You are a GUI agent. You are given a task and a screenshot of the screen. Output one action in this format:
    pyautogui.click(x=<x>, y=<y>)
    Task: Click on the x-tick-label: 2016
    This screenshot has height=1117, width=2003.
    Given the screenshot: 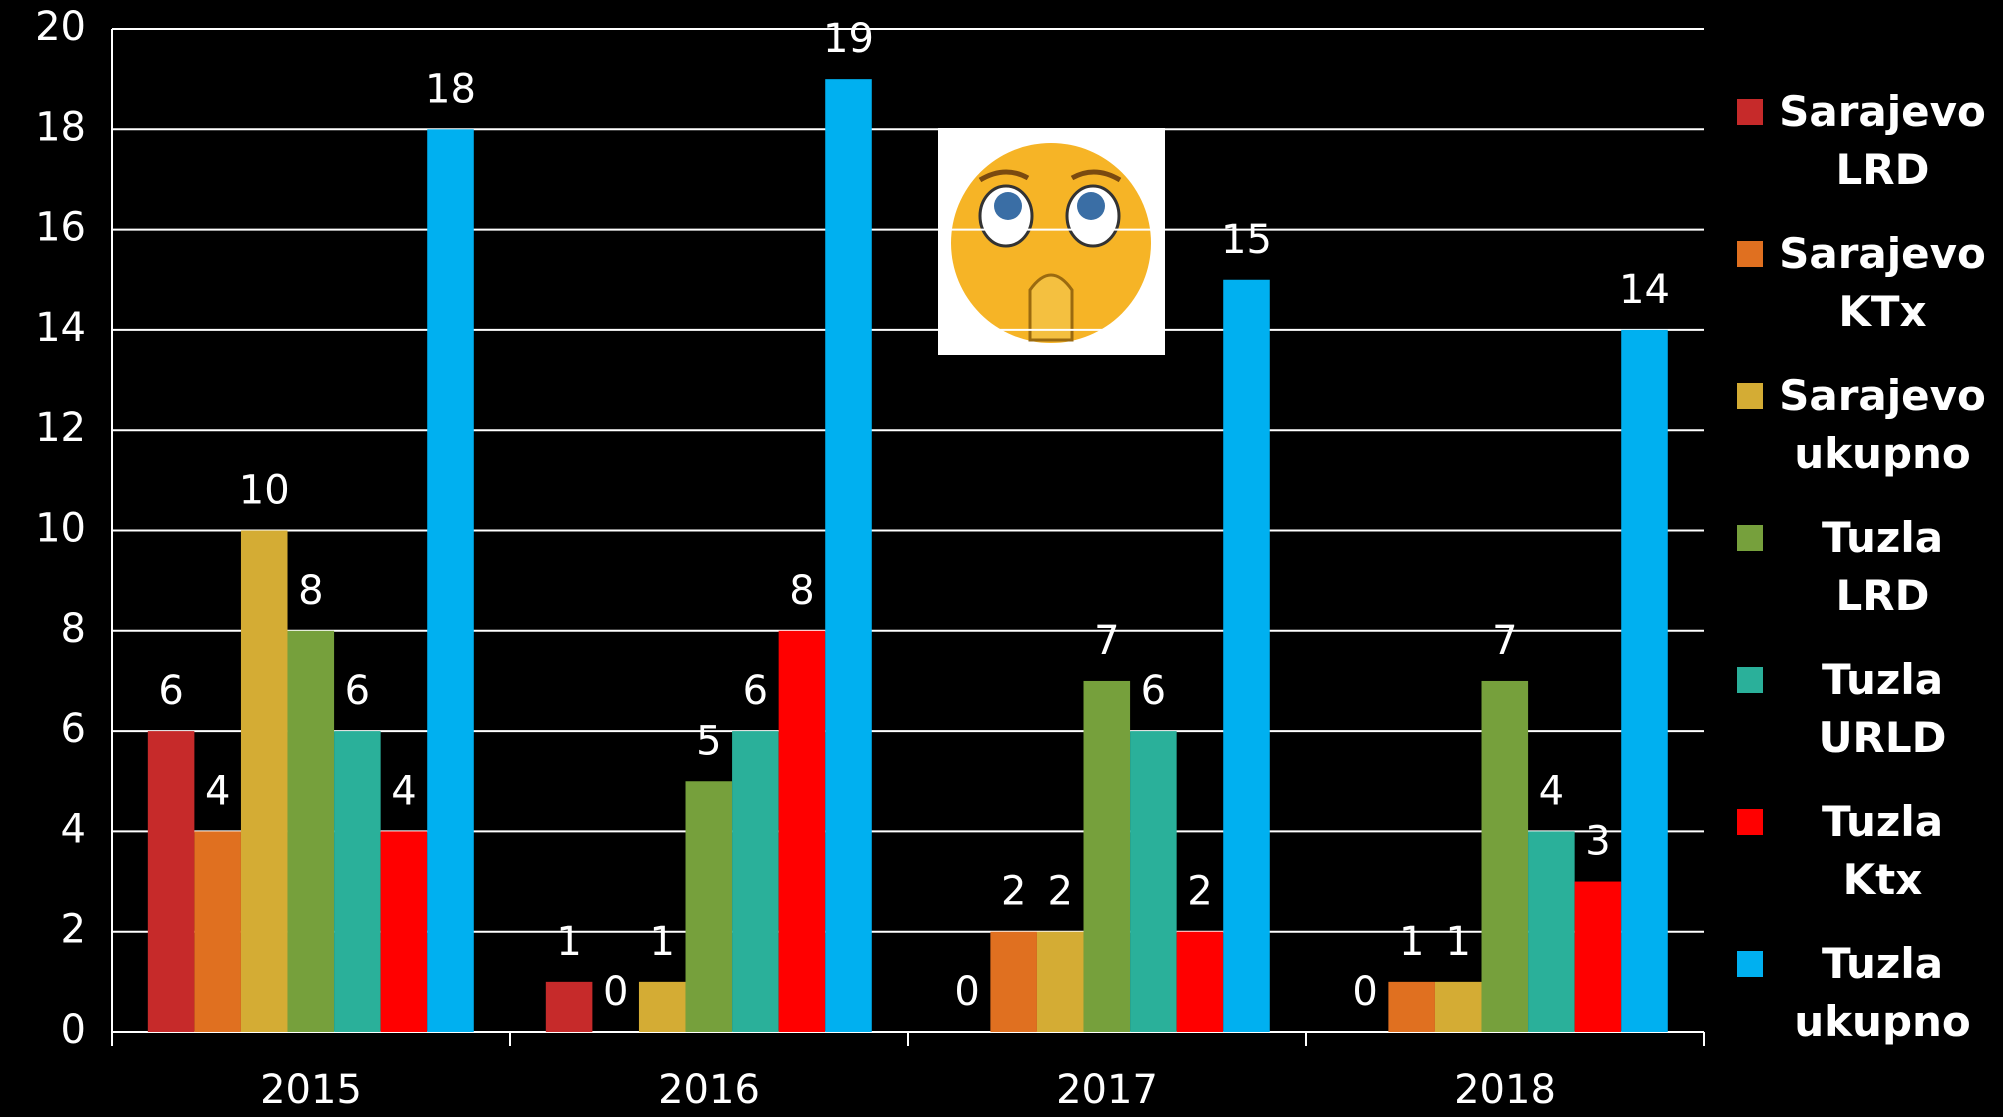 What is the action you would take?
    pyautogui.click(x=709, y=1090)
    